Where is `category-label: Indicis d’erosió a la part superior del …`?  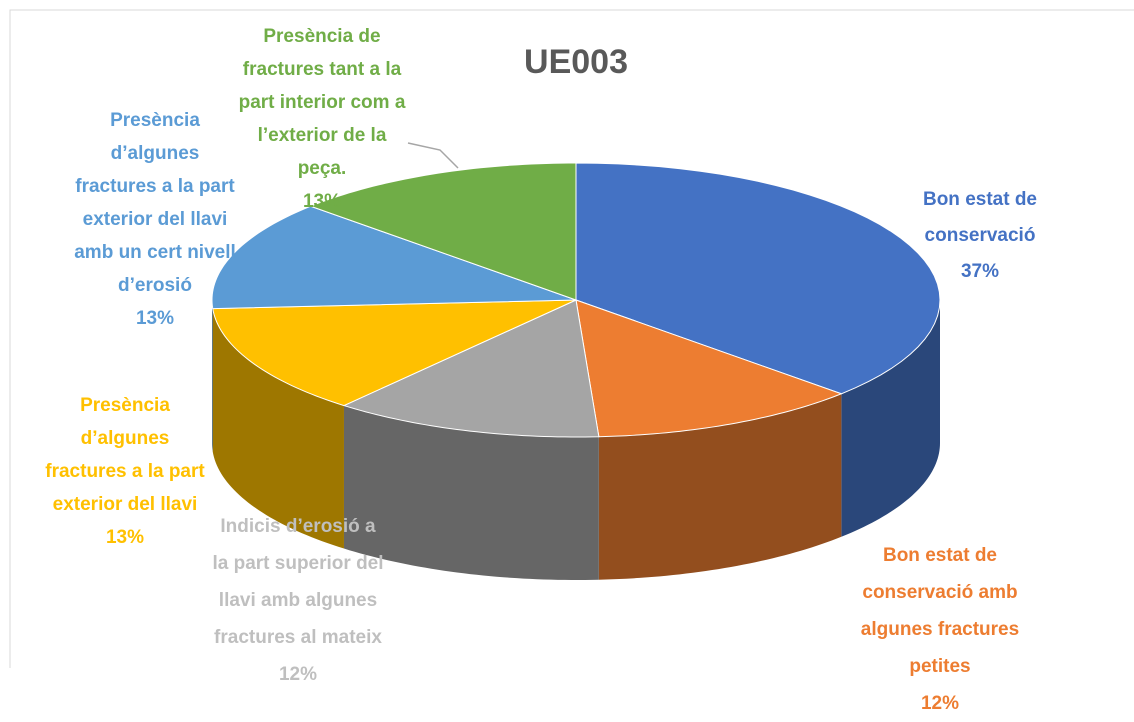
category-label: Indicis d’erosió a la part superior del … is located at coordinates (298, 582).